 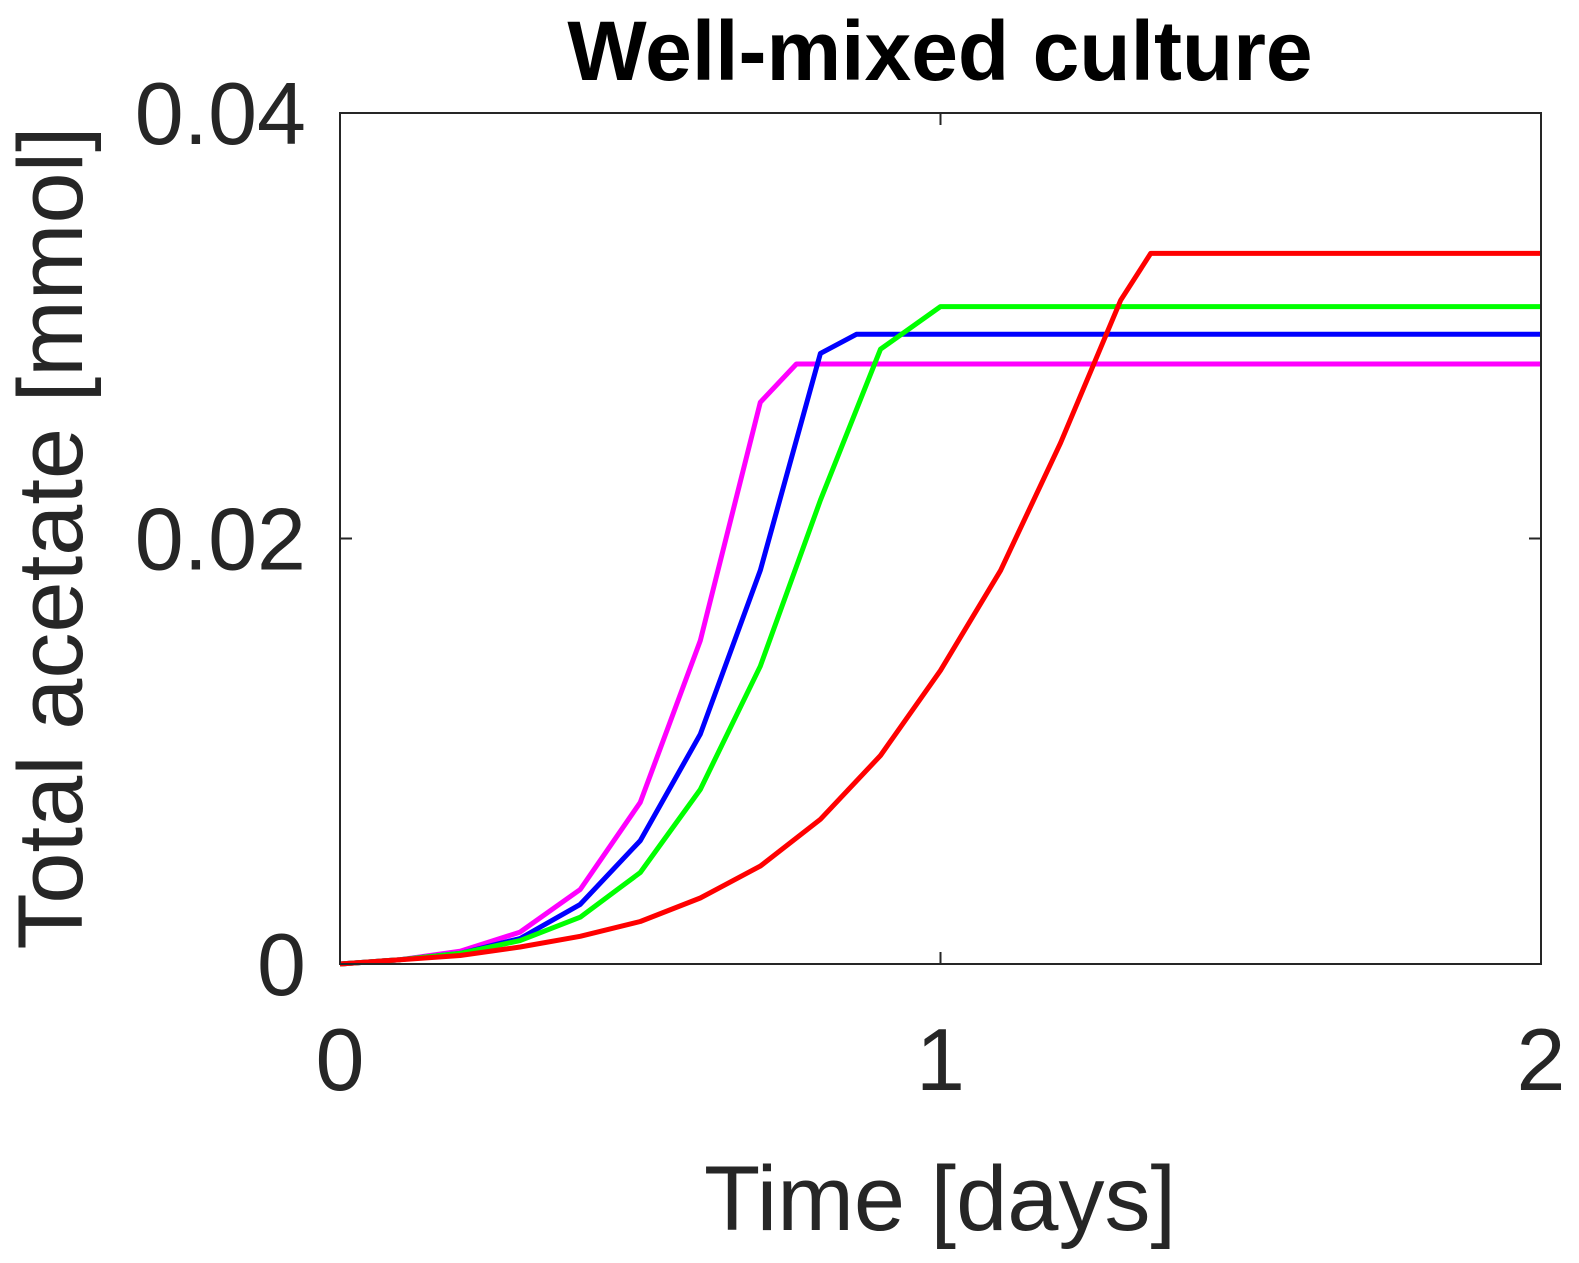 I want to click on x-tick-label: 1, so click(x=940, y=1059).